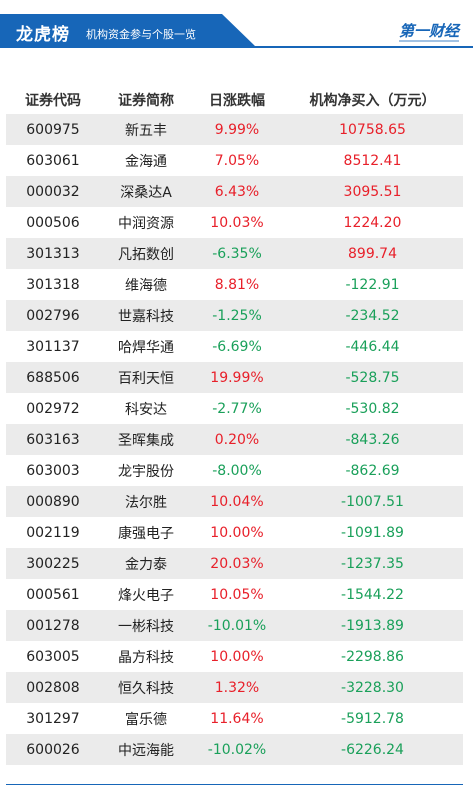 This screenshot has width=473, height=812. I want to click on cell-net-buy: -1544.22, so click(372, 594).